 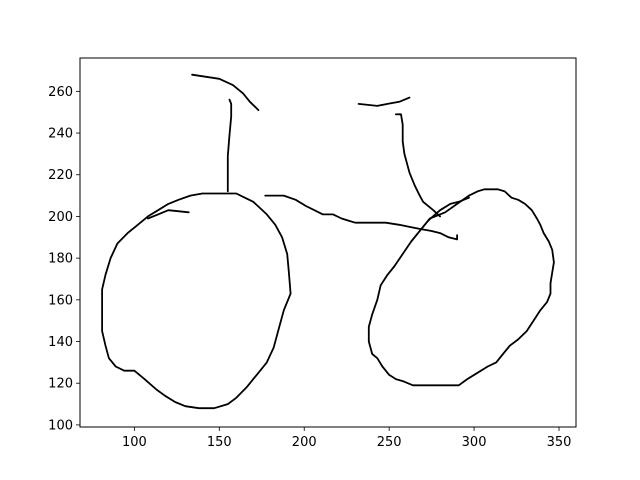 I want to click on y-tick-label: 160, so click(x=60, y=300).